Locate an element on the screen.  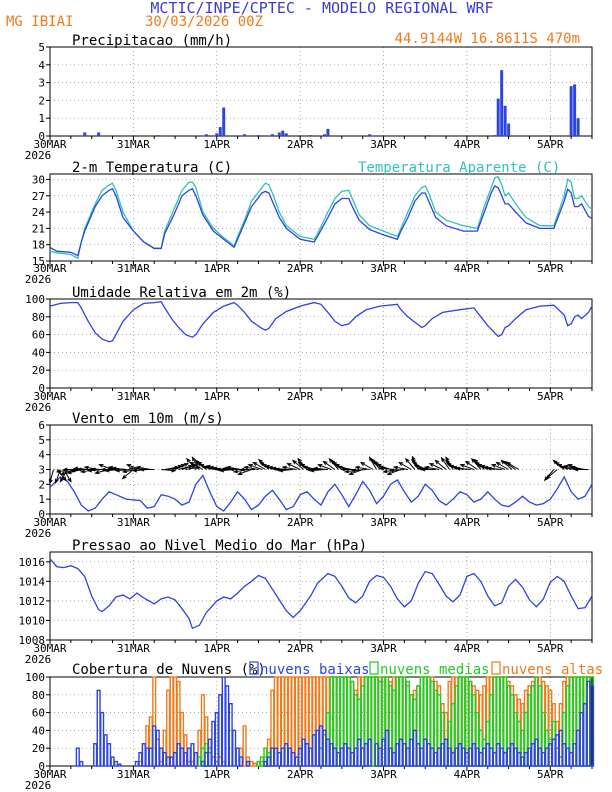
y-tick-label: 100 is located at coordinates (35, 677).